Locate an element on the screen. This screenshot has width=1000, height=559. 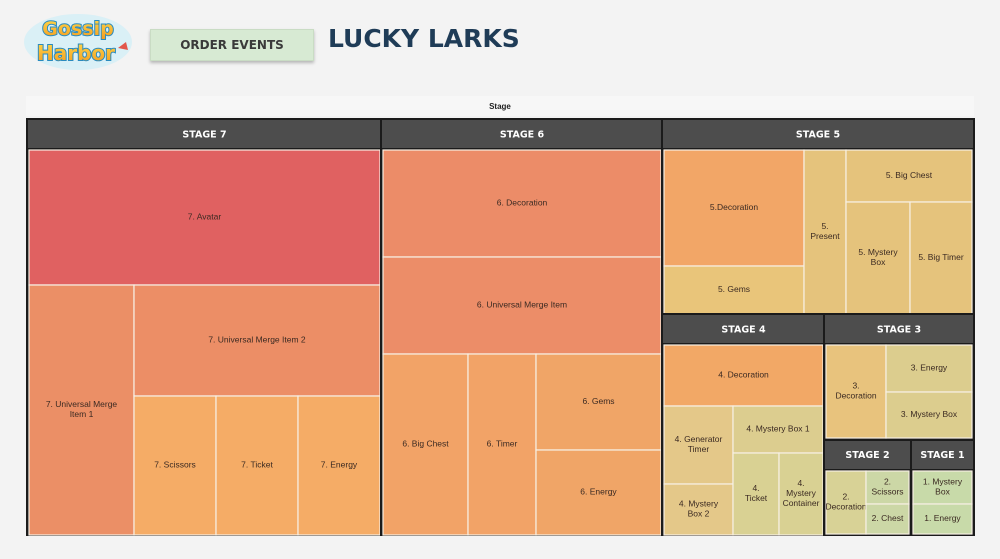
treemap-cell-5-present: 5. Present is located at coordinates (825, 232).